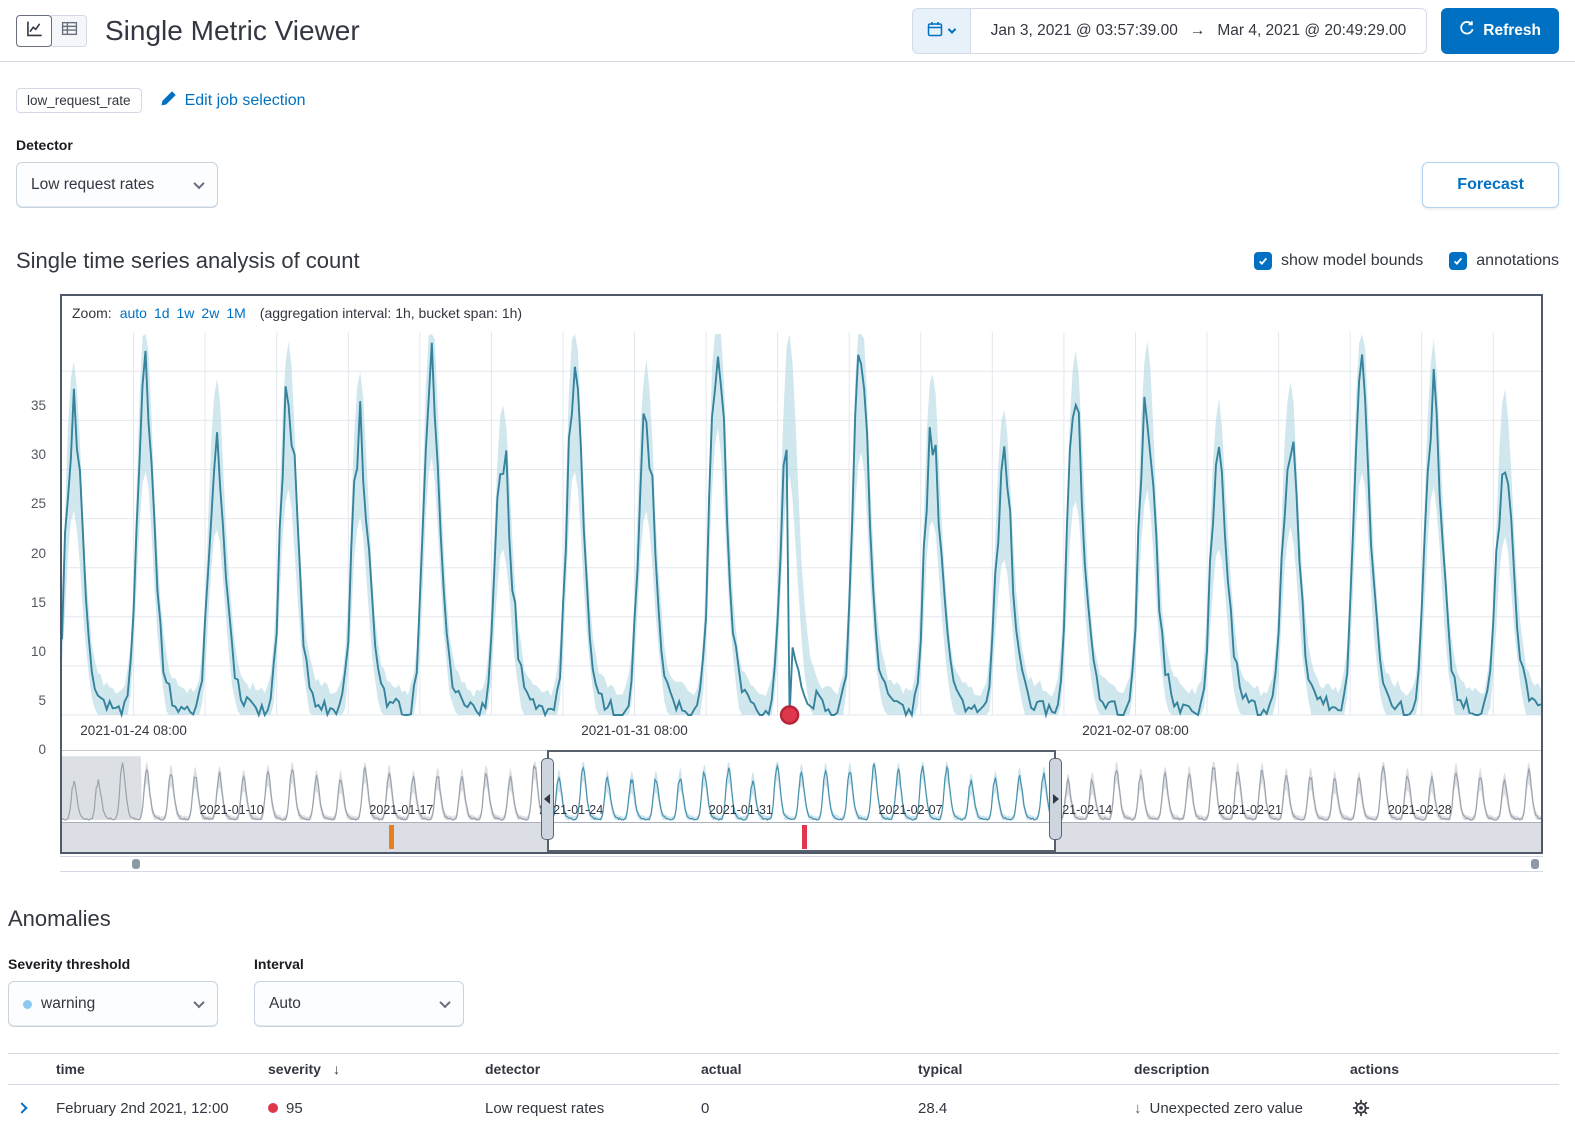 This screenshot has height=1133, width=1575. I want to click on zoom-option-1d: 1d, so click(161, 313).